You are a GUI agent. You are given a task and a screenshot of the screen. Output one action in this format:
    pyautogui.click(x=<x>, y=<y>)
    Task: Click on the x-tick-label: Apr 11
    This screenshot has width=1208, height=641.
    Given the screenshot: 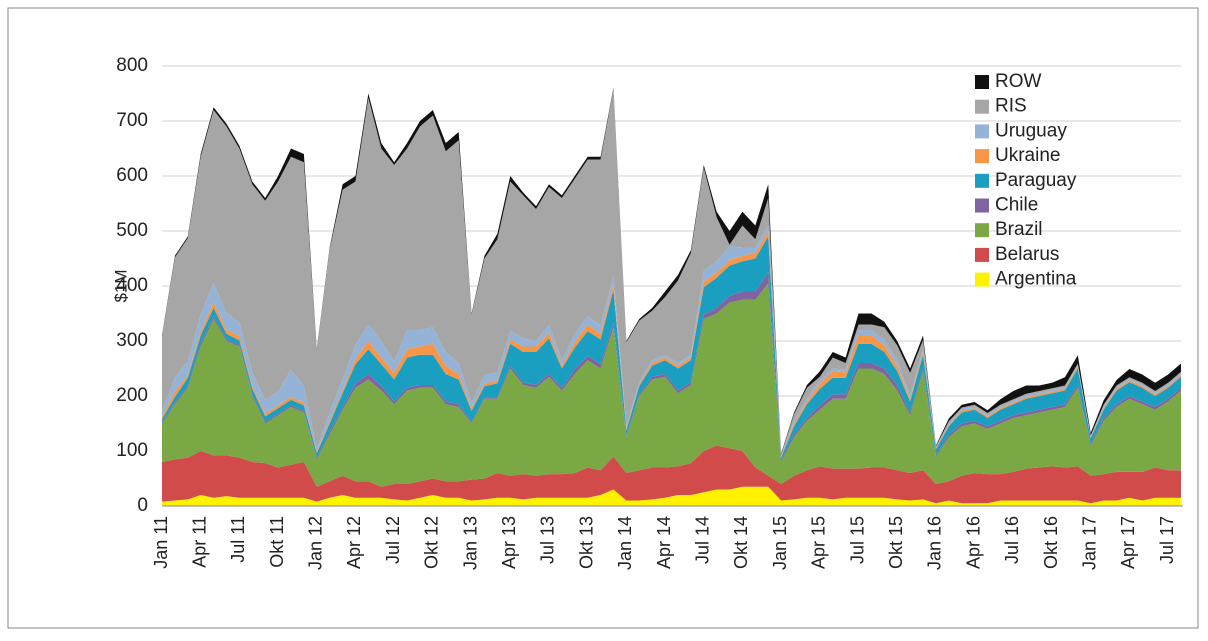 What is the action you would take?
    pyautogui.click(x=199, y=542)
    